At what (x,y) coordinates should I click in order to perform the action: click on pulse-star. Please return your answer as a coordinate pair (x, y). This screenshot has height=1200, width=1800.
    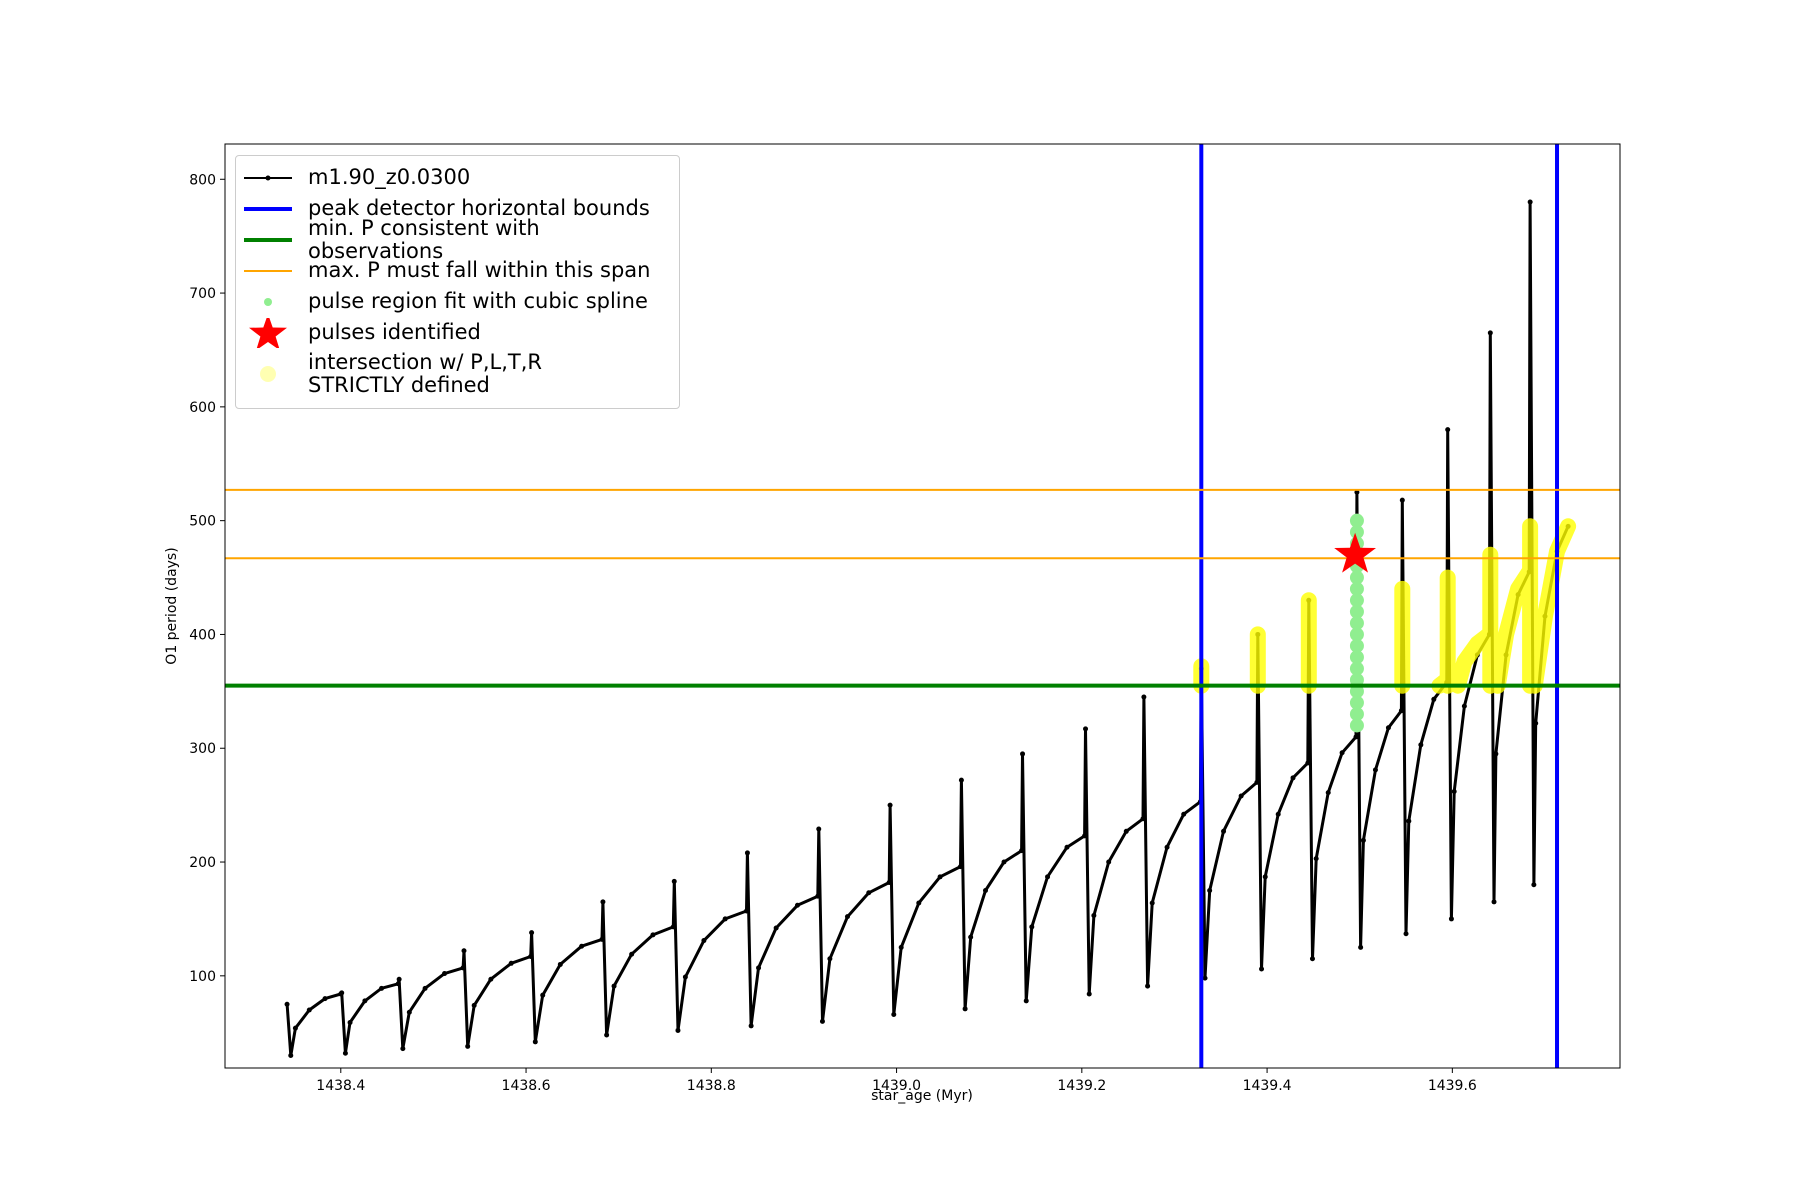
    Looking at the image, I should click on (1355, 552).